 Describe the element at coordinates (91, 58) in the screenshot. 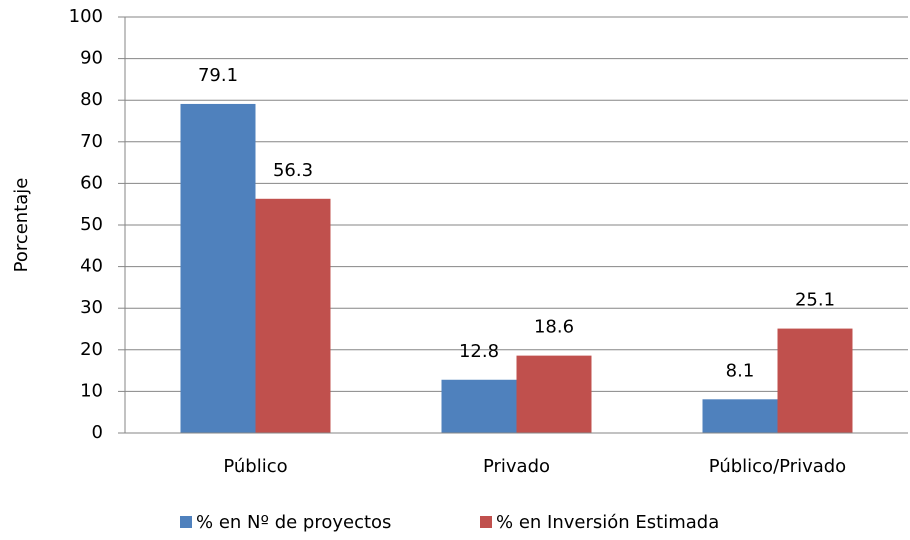

I see `y-tick-label: 90` at that location.